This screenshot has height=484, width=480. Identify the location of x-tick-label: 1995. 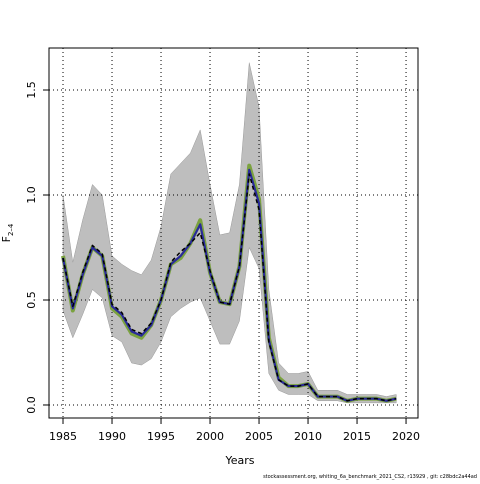
(161, 436).